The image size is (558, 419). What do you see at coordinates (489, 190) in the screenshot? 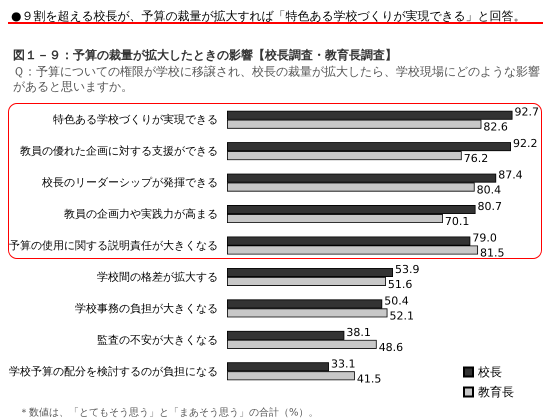
I see `data-label: 80.4` at bounding box center [489, 190].